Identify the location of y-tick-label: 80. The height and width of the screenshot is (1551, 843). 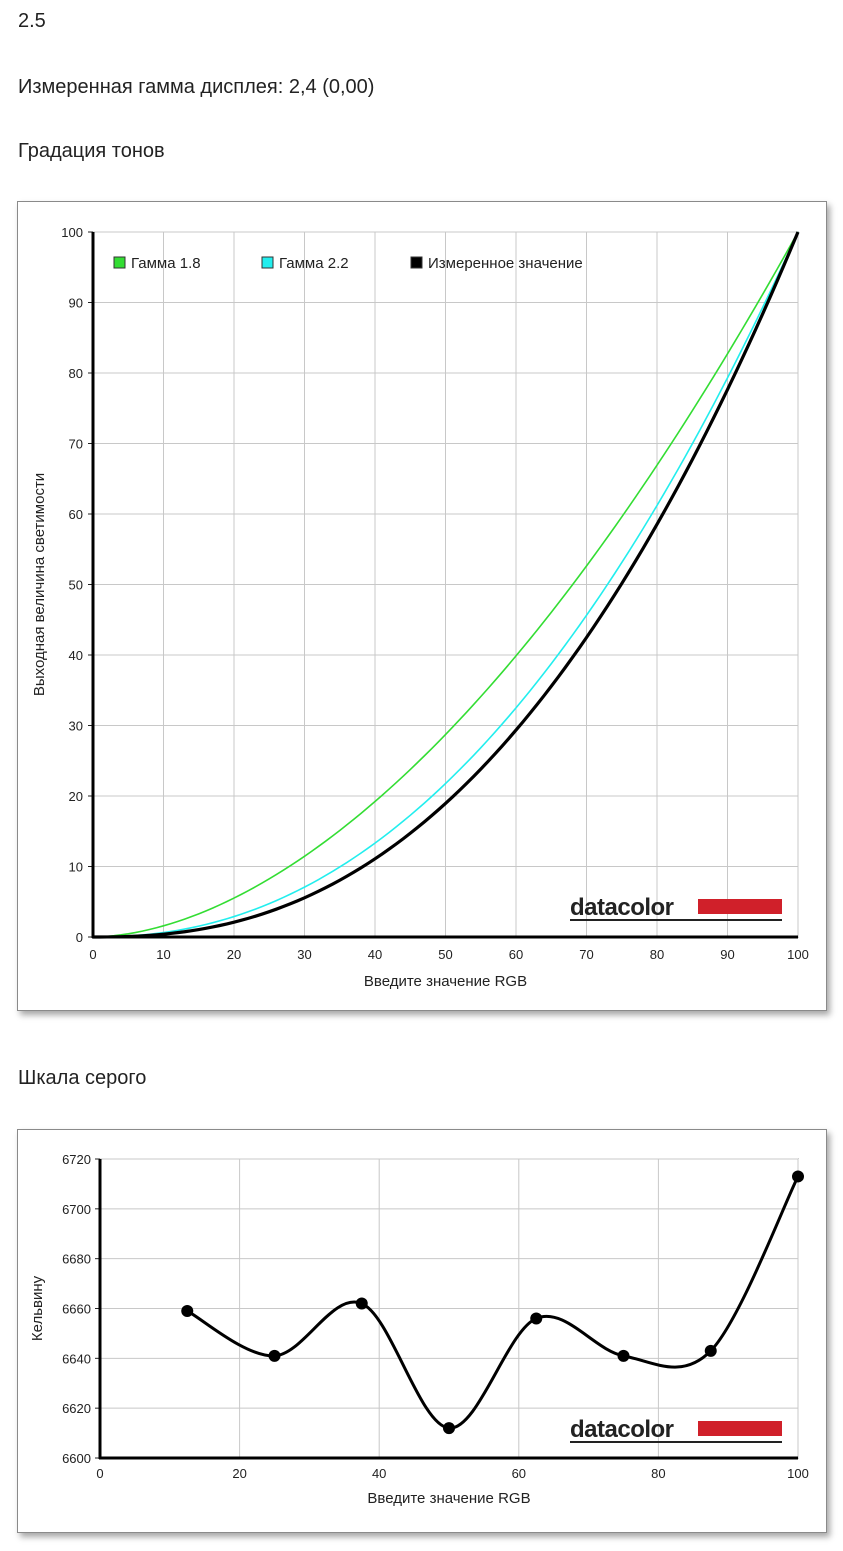
(76, 373).